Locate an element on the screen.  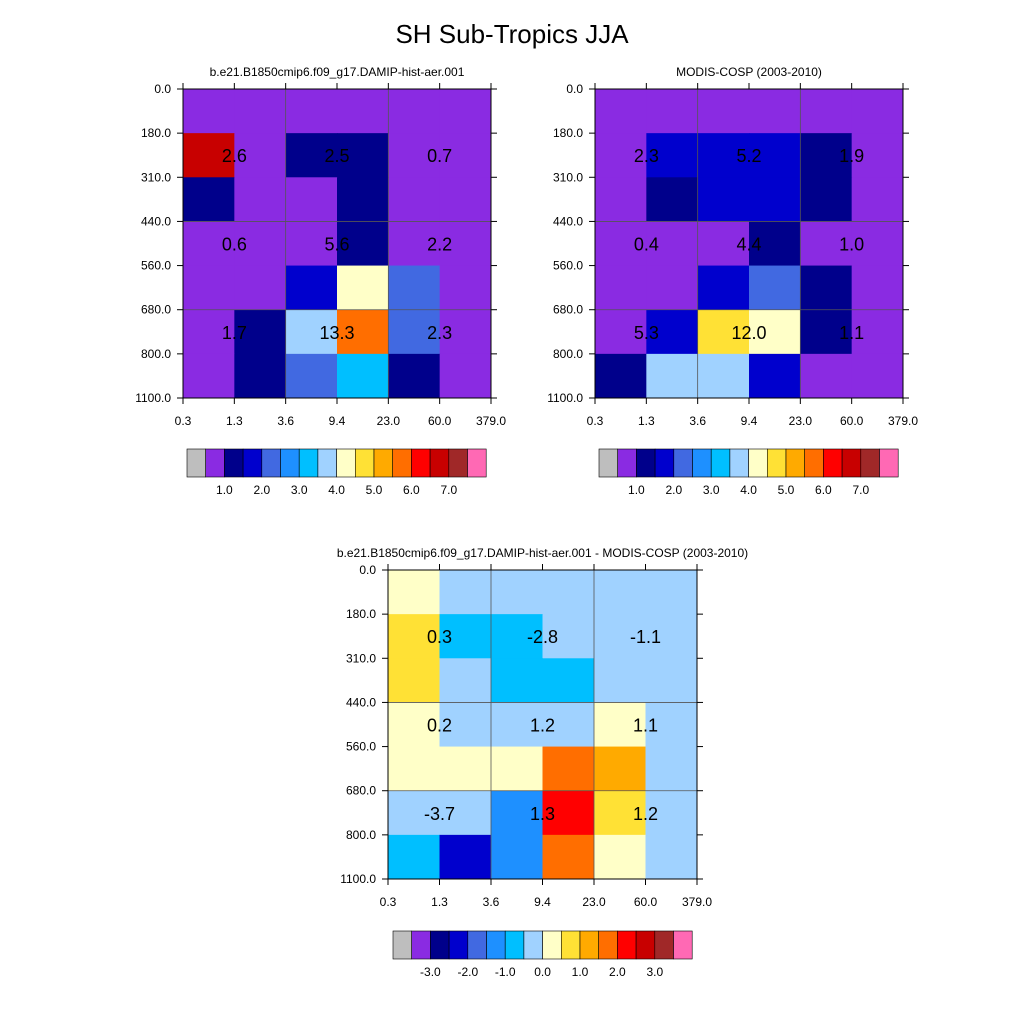
box-value-label: 1.3 is located at coordinates (542, 814).